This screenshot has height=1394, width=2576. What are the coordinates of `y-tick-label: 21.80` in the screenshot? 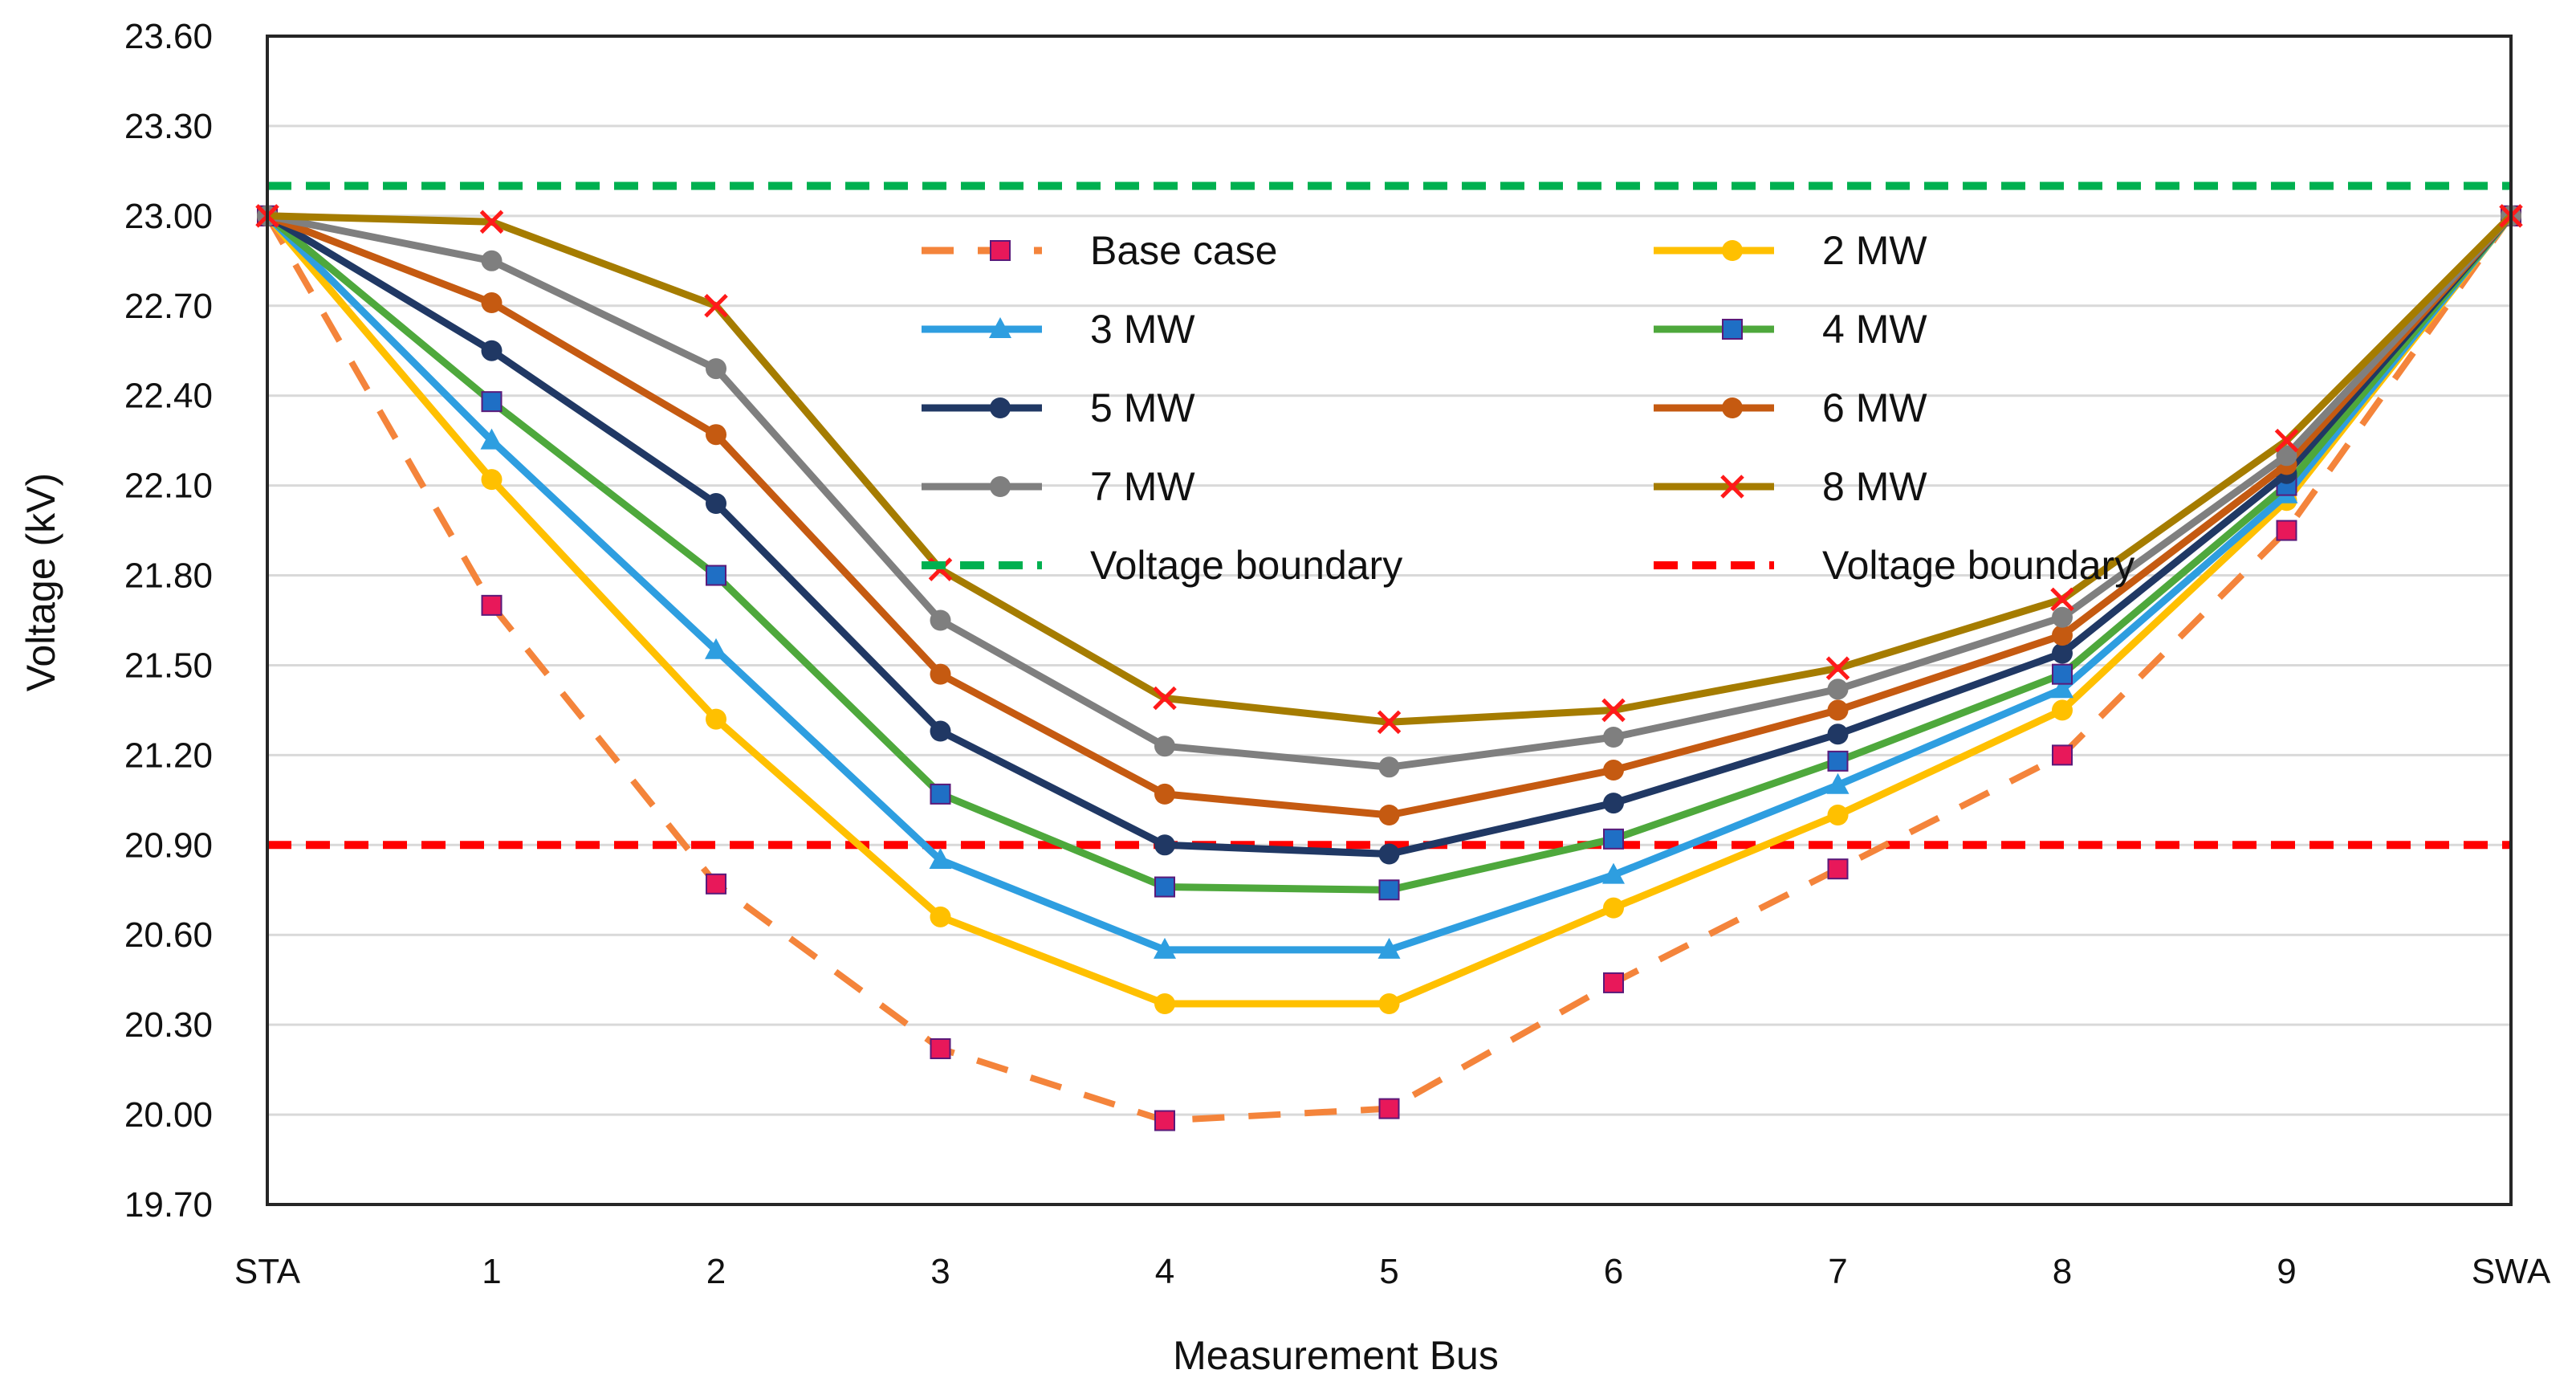 It's located at (169, 576).